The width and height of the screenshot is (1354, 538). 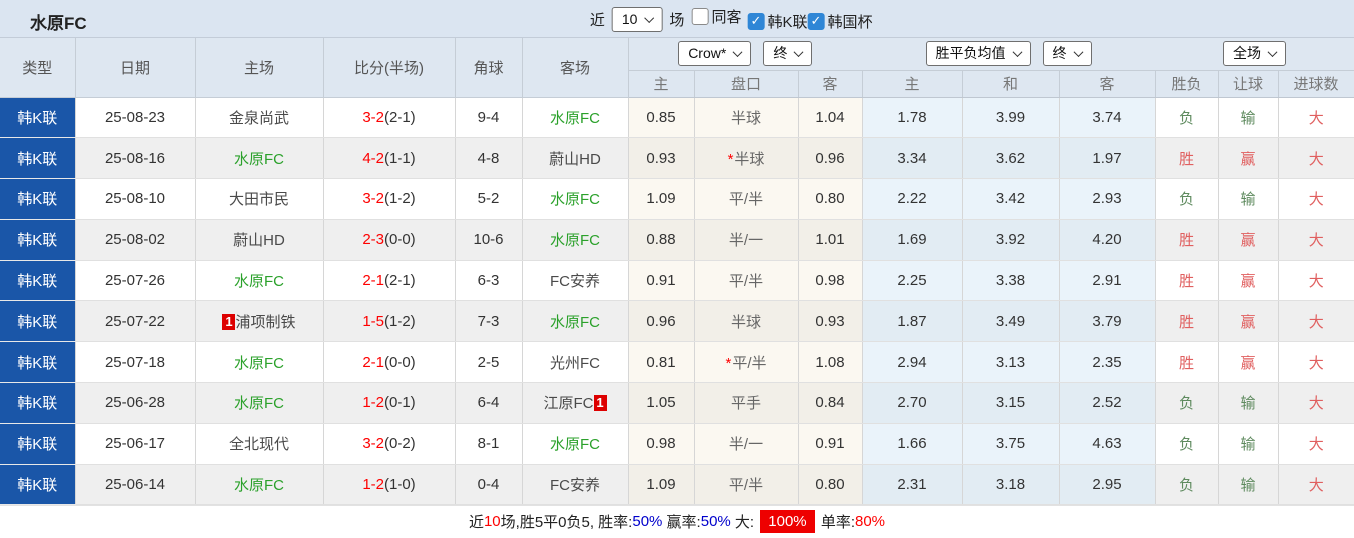 What do you see at coordinates (661, 118) in the screenshot?
I see `asian-home-odds-cell: 0.85` at bounding box center [661, 118].